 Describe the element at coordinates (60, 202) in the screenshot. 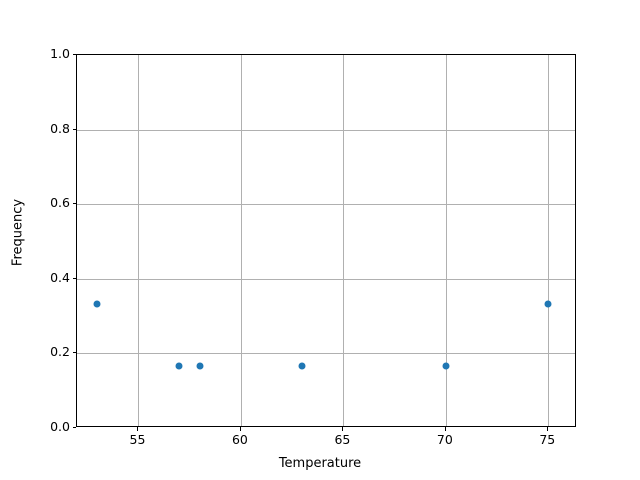

I see `y-tick-label: 0.6` at that location.